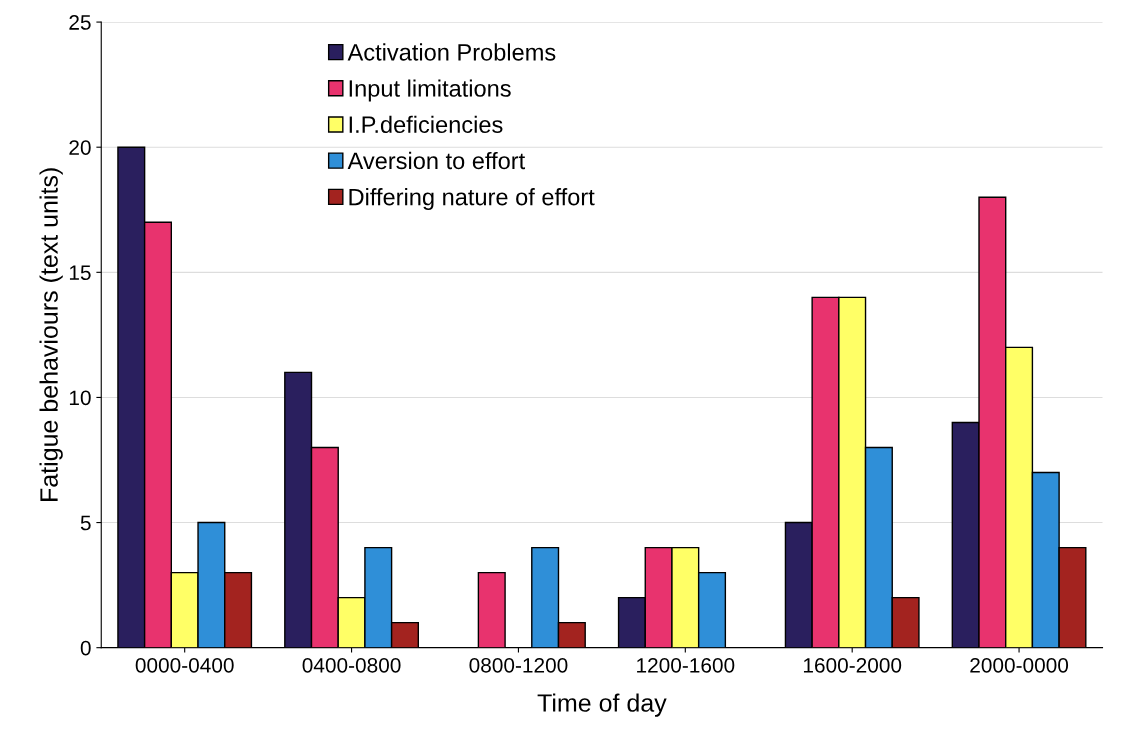  Describe the element at coordinates (1019, 665) in the screenshot. I see `x-tick-label: 2000-0000` at that location.